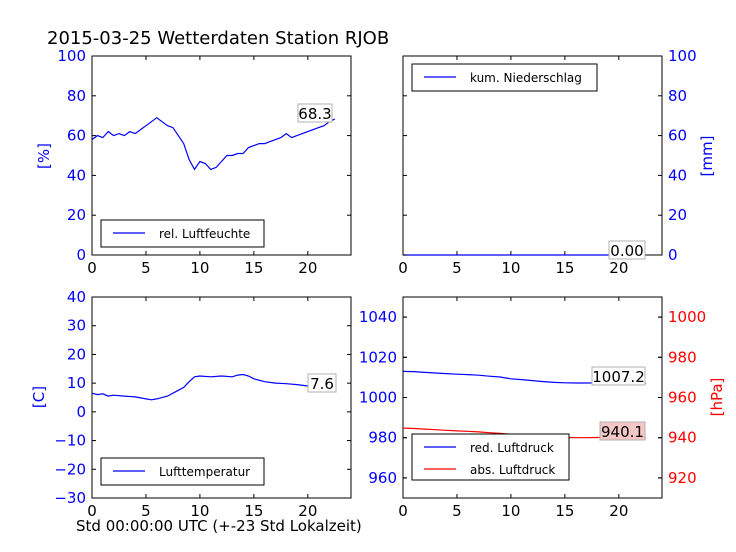 This screenshot has width=736, height=552. Describe the element at coordinates (76, 96) in the screenshot. I see `humidity-ytick-label: 80` at that location.